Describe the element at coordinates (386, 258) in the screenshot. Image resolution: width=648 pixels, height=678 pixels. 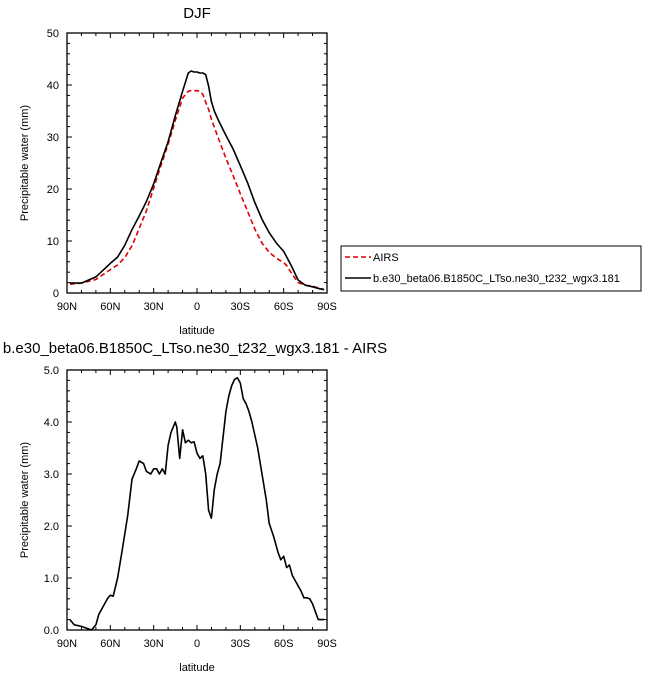
I see `legend-label-airs: AIRS` at that location.